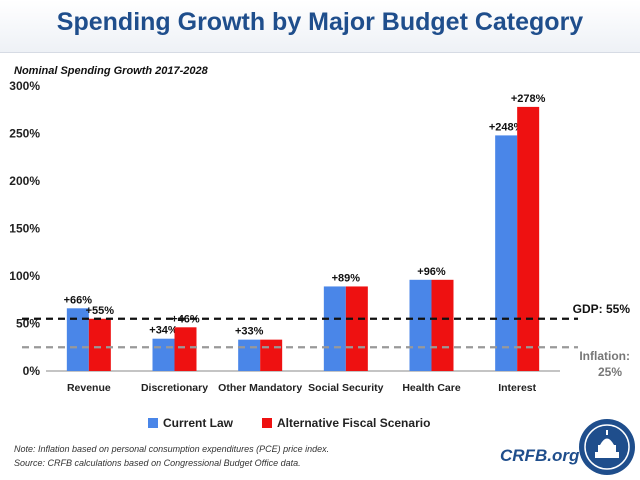 The height and width of the screenshot is (480, 640). What do you see at coordinates (24, 86) in the screenshot?
I see `y-tick-label: 300%` at bounding box center [24, 86].